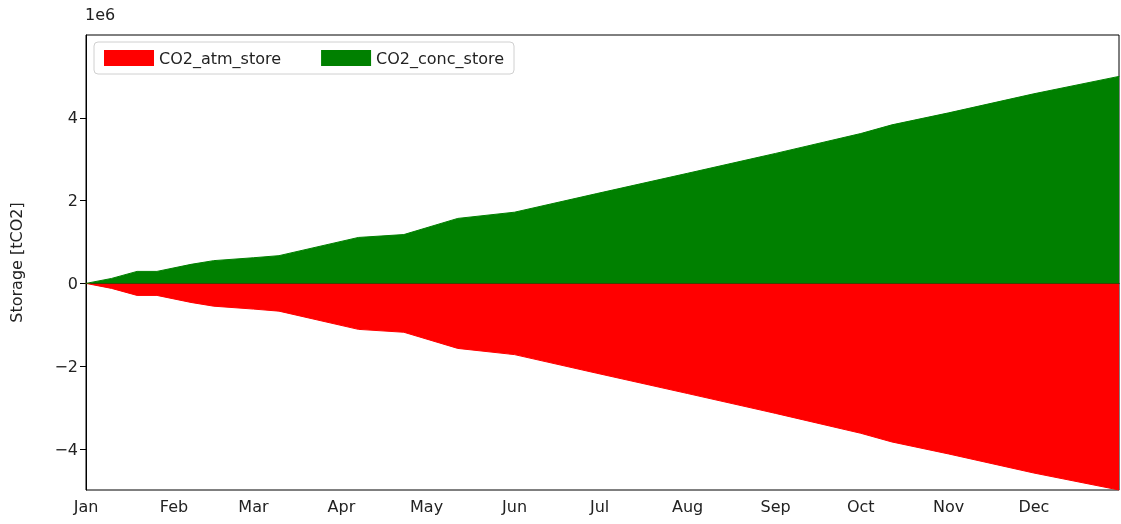 This screenshot has height=524, width=1121. I want to click on y-axis-title: Storage [tCO2], so click(16, 262).